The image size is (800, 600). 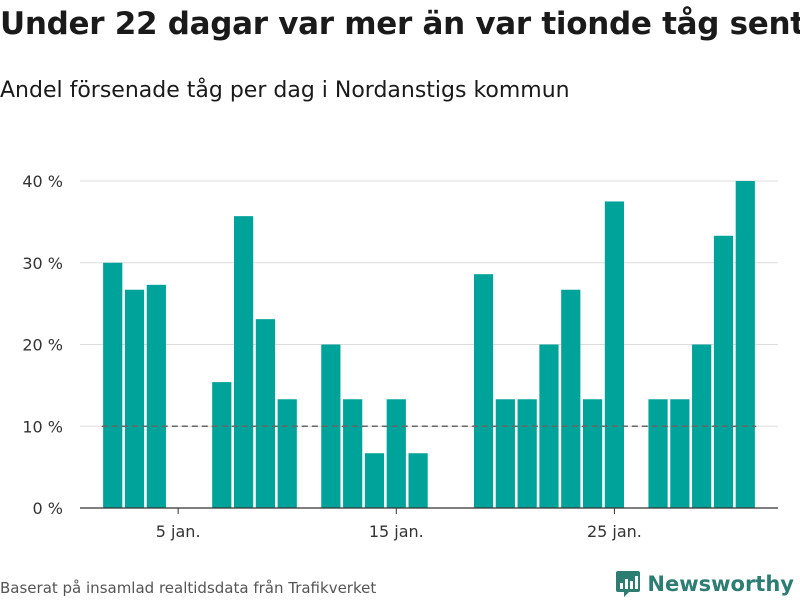 What do you see at coordinates (396, 531) in the screenshot?
I see `x-tick-label: 15 jan.` at bounding box center [396, 531].